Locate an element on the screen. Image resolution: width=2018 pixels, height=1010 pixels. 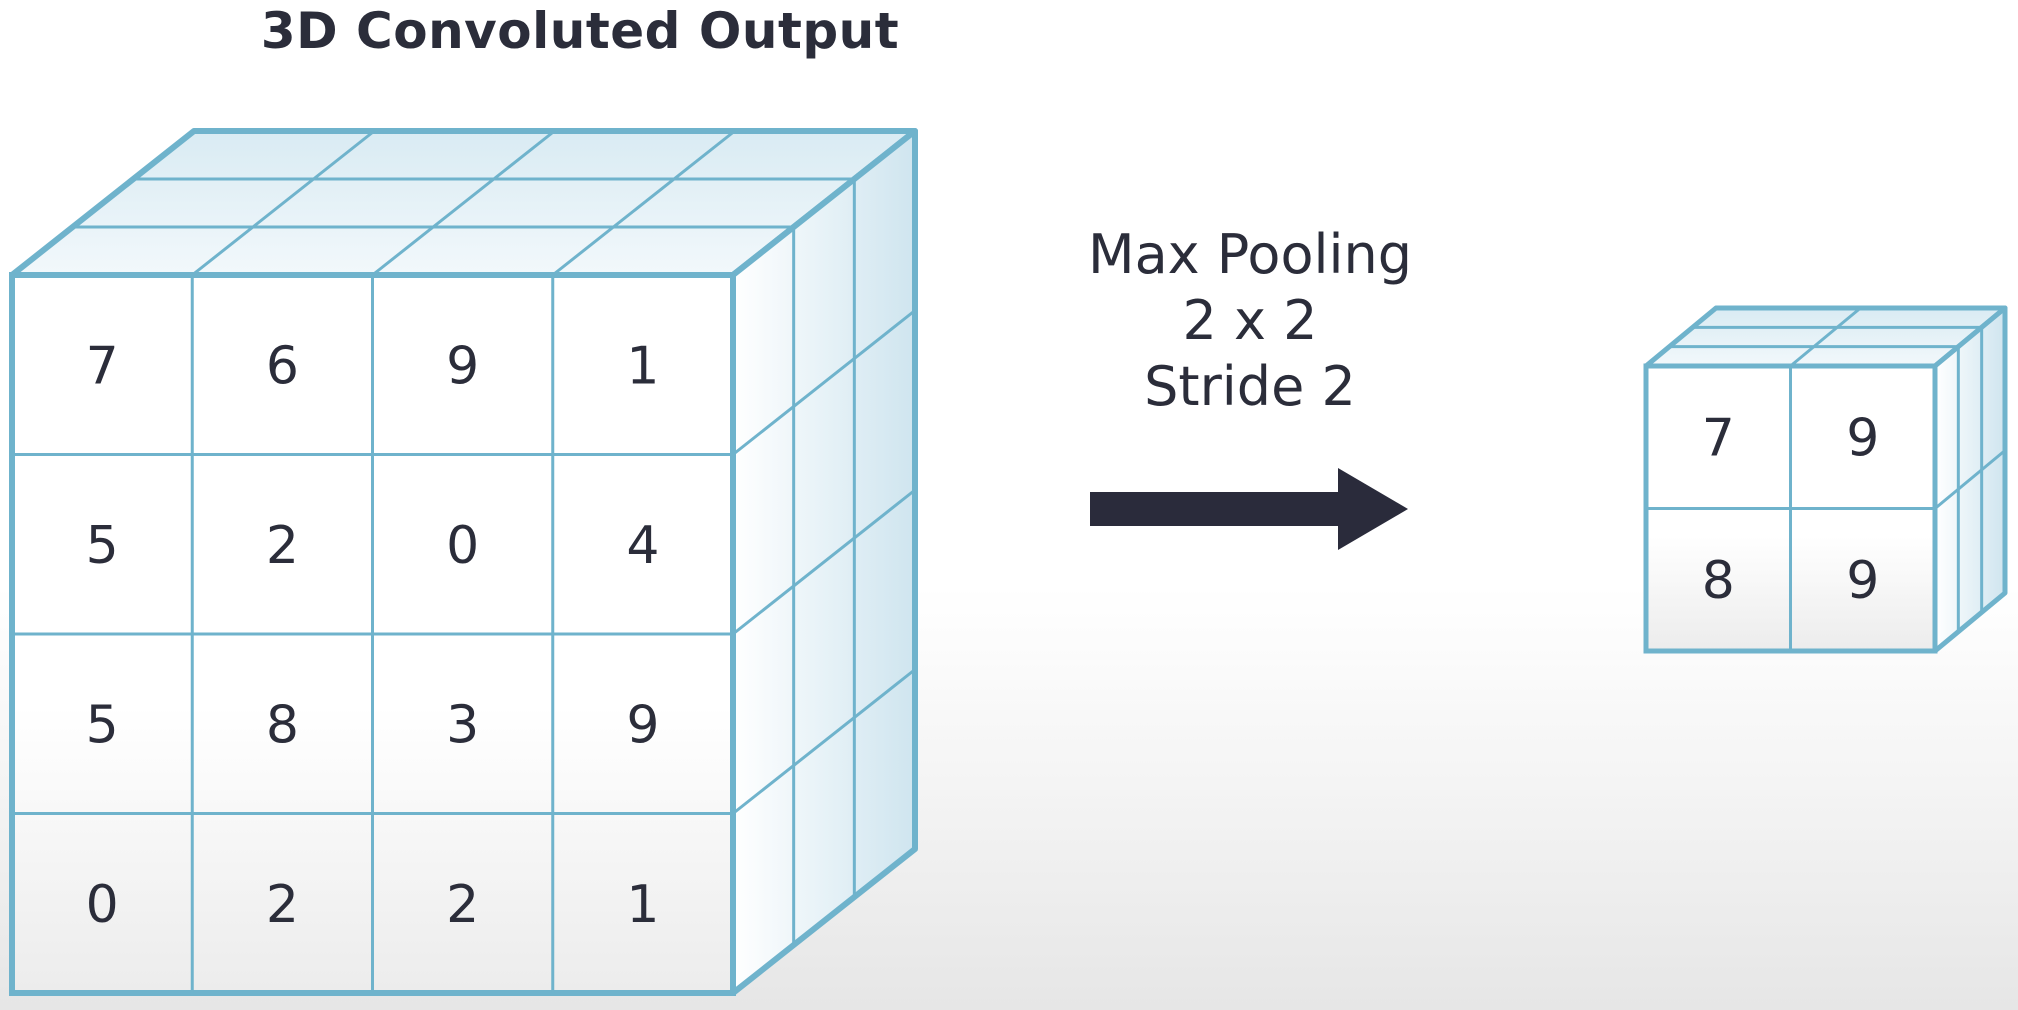
output-cell-r0c0: 7 is located at coordinates (1718, 438).